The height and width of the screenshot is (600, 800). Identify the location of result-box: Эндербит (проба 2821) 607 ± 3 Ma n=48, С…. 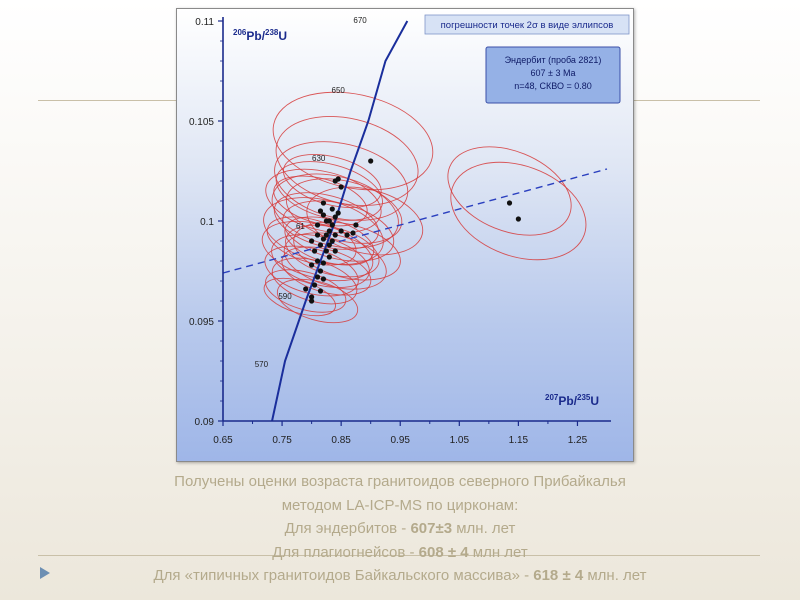
(553, 75).